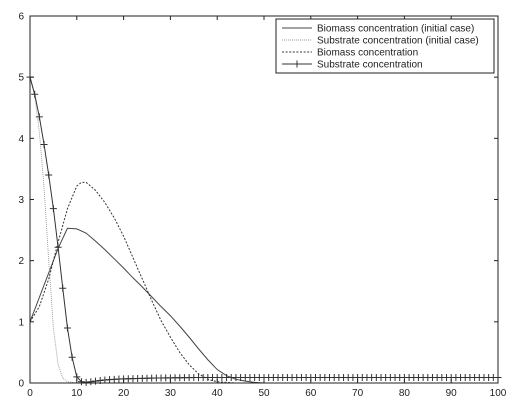 The height and width of the screenshot is (396, 510). What do you see at coordinates (264, 392) in the screenshot?
I see `x-tick-label: 50` at bounding box center [264, 392].